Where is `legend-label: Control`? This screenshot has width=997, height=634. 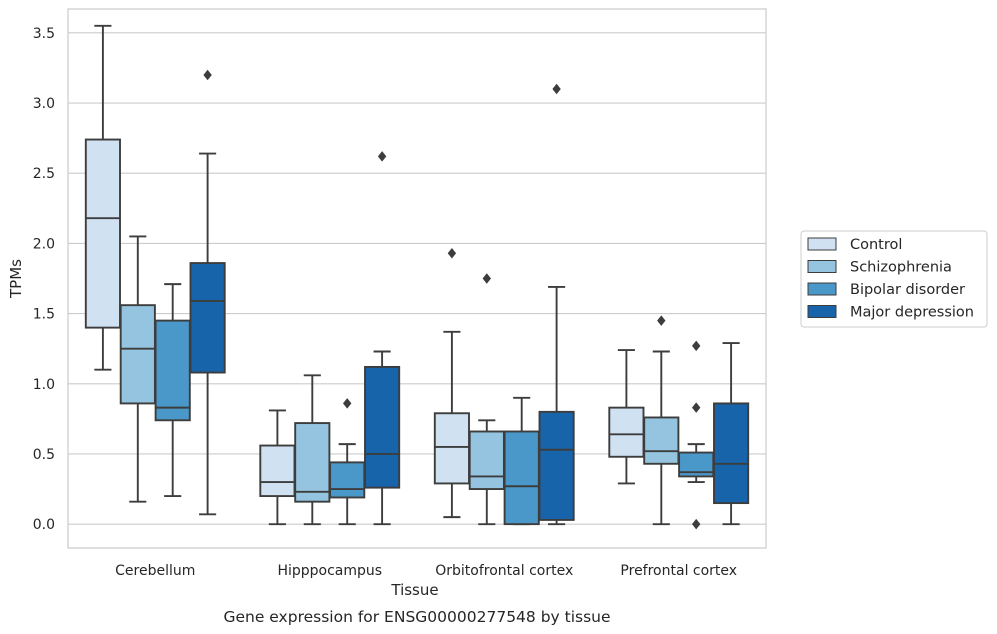
legend-label: Control is located at coordinates (876, 245).